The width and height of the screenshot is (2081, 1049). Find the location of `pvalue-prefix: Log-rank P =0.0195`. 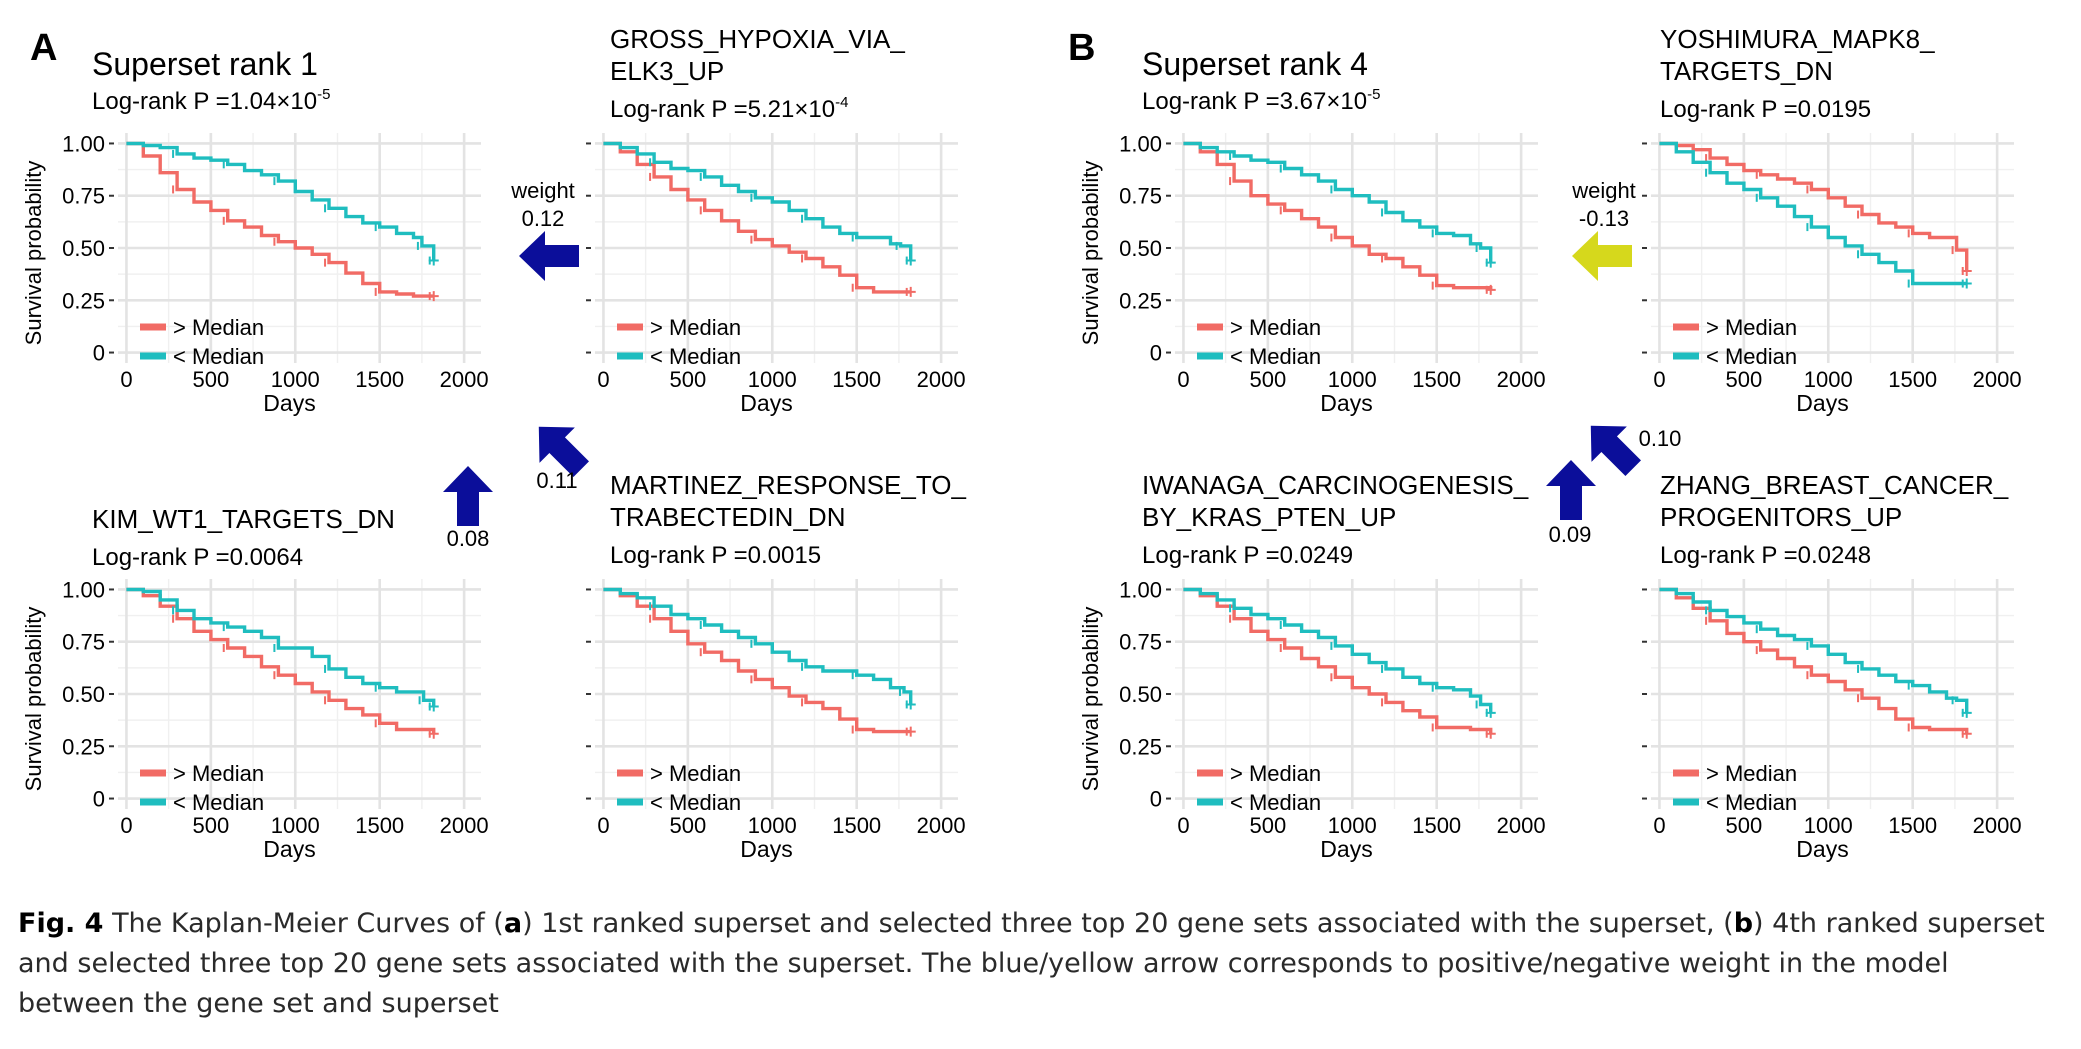

pvalue-prefix: Log-rank P =0.0195 is located at coordinates (1765, 109).